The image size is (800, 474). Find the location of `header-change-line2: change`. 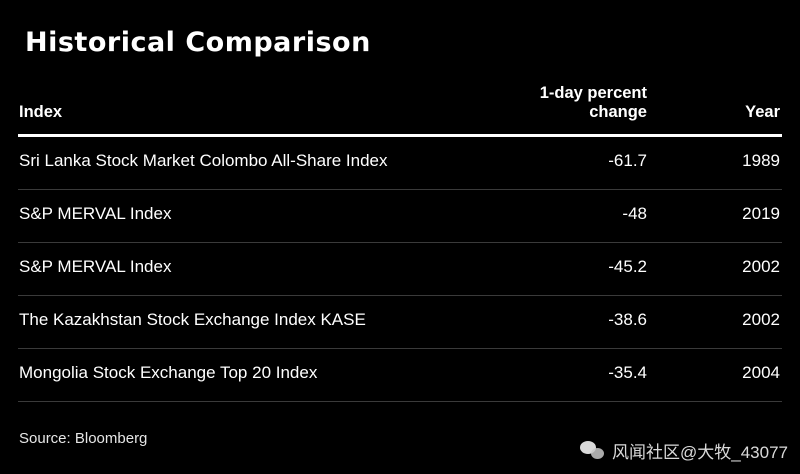

header-change-line2: change is located at coordinates (618, 112).